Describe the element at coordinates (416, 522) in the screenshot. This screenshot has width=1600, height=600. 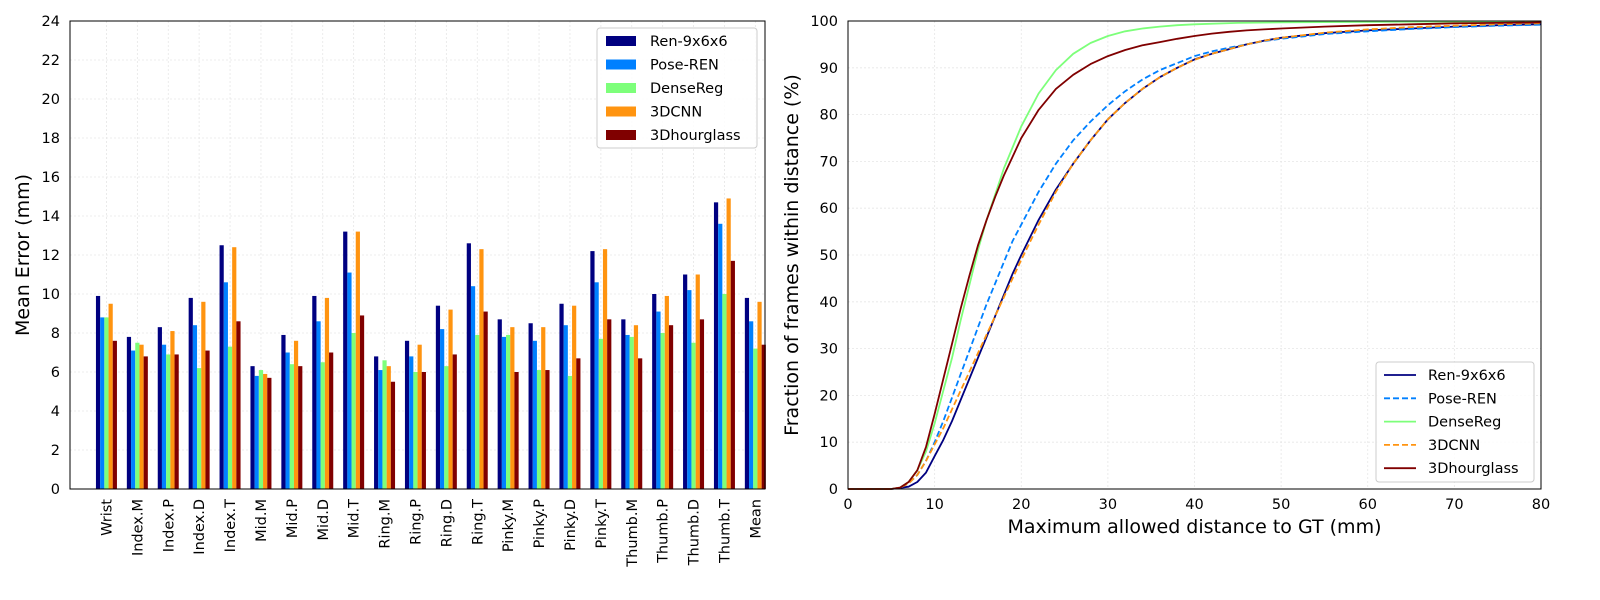
I see `bar-x-tick-label: Ring.P` at that location.